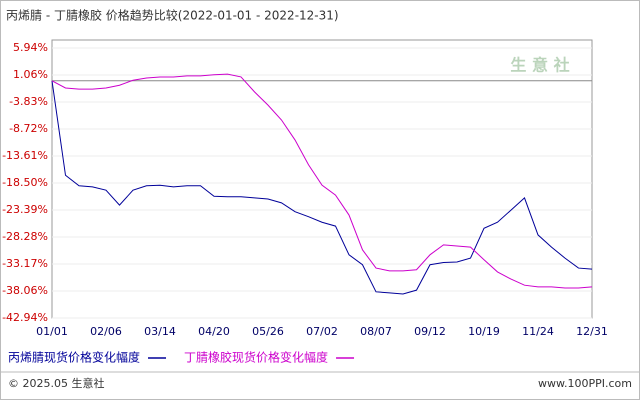 This screenshot has width=640, height=400. I want to click on legend-label: 丁腈橡胶现货价格变化幅度, so click(256, 357).